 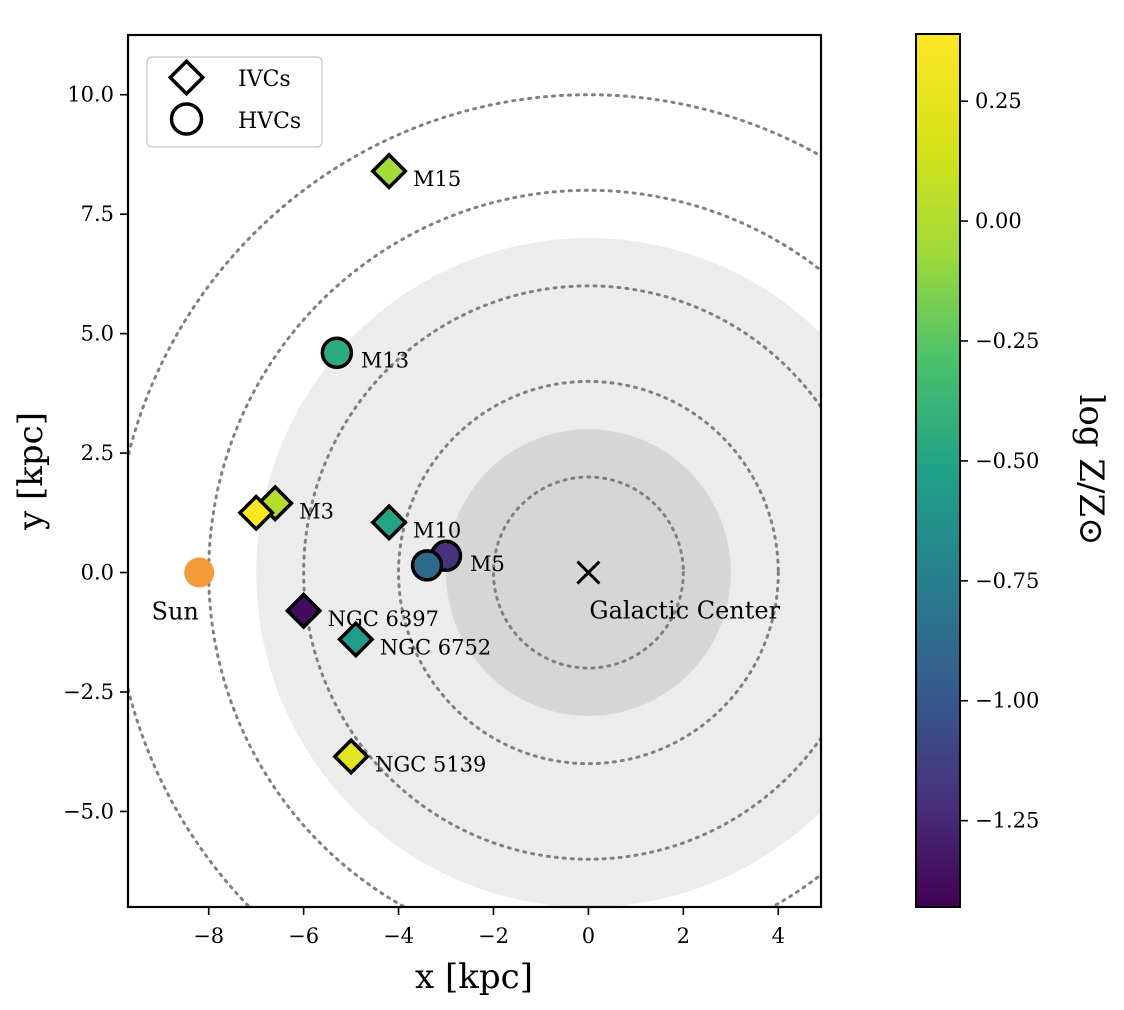 What do you see at coordinates (427, 565) in the screenshot?
I see `hvc-point-unlabeled` at bounding box center [427, 565].